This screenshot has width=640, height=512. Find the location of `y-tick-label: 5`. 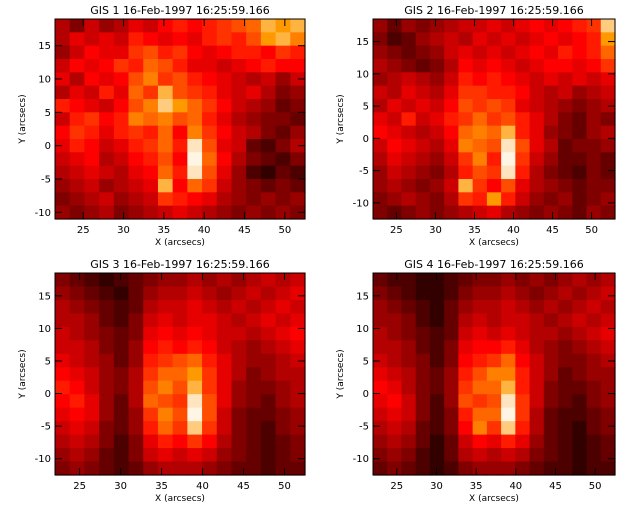

y-tick-label: 5 is located at coordinates (48, 113).